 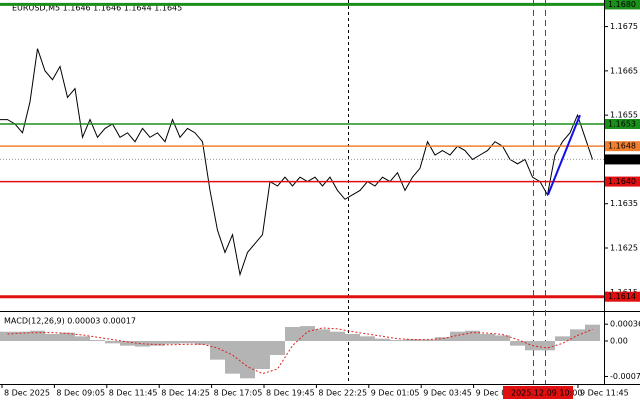 I want to click on level-label: 1.1680, so click(x=622, y=4).